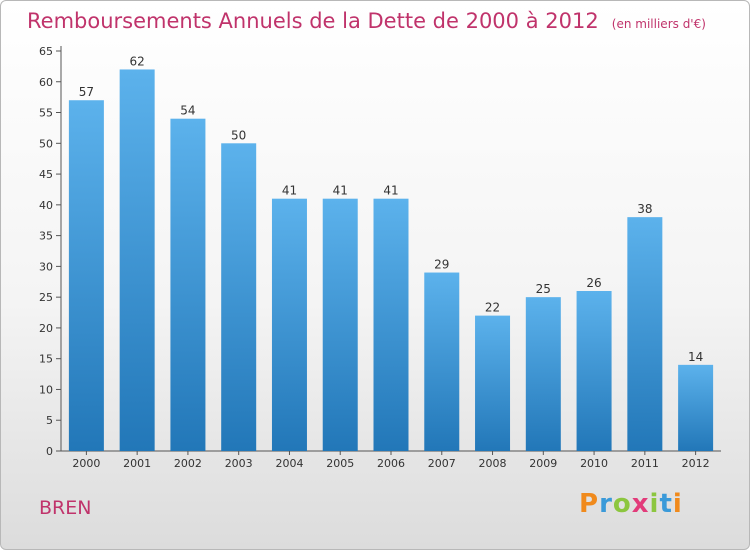 The height and width of the screenshot is (550, 750). I want to click on logo-letter: t, so click(666, 504).